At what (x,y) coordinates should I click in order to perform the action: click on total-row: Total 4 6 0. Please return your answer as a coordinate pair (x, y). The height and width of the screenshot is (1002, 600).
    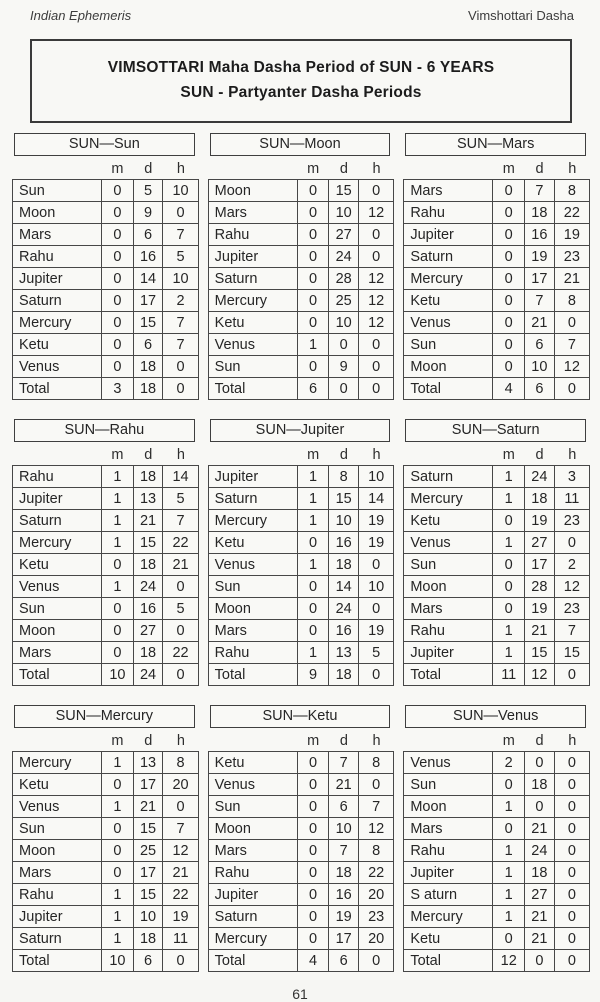
    Looking at the image, I should click on (301, 960).